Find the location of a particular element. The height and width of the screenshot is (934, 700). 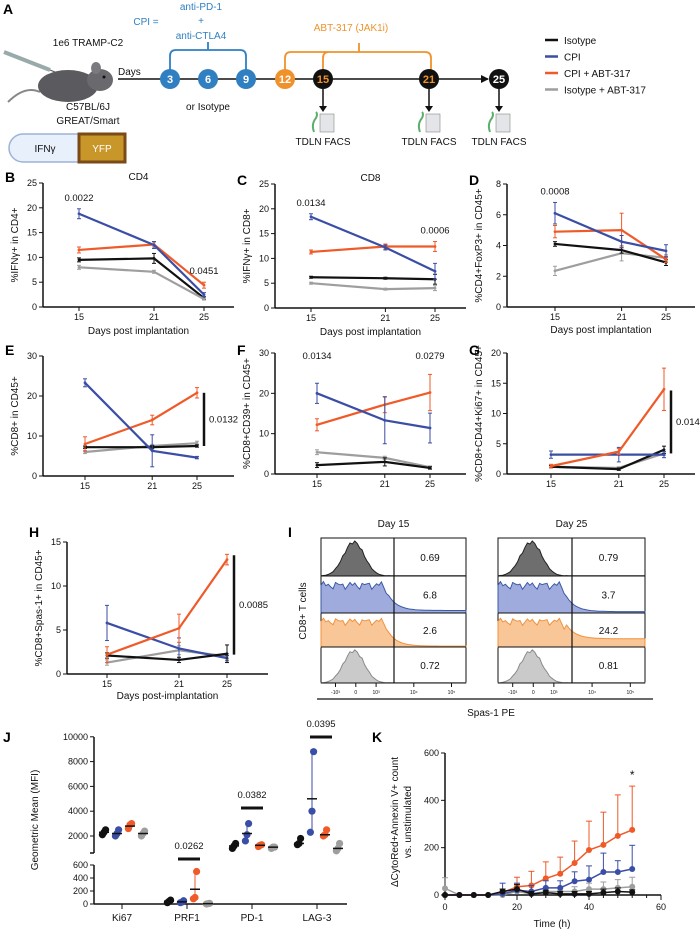

strain-label-2: GREAT/Smart is located at coordinates (87, 121).